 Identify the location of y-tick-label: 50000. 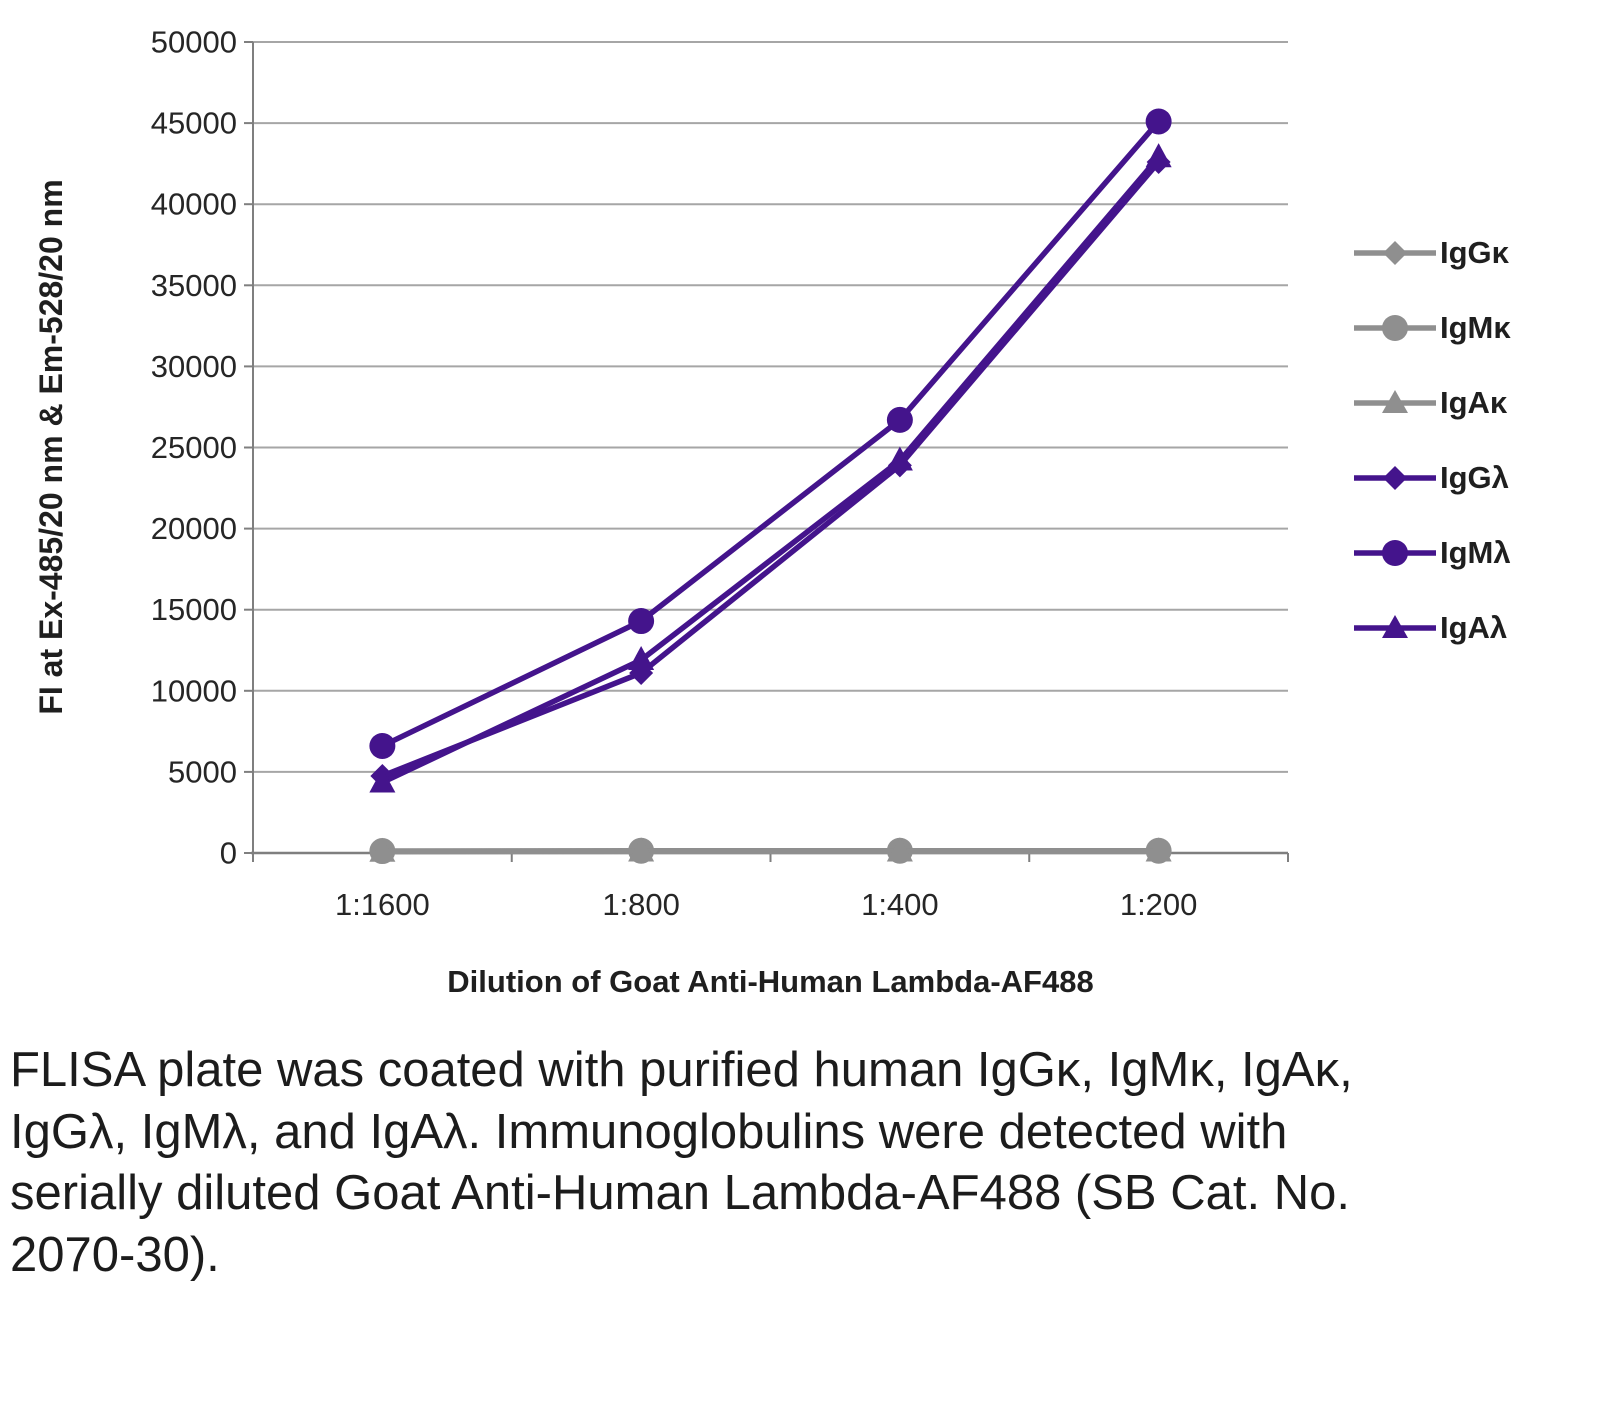
(194, 42).